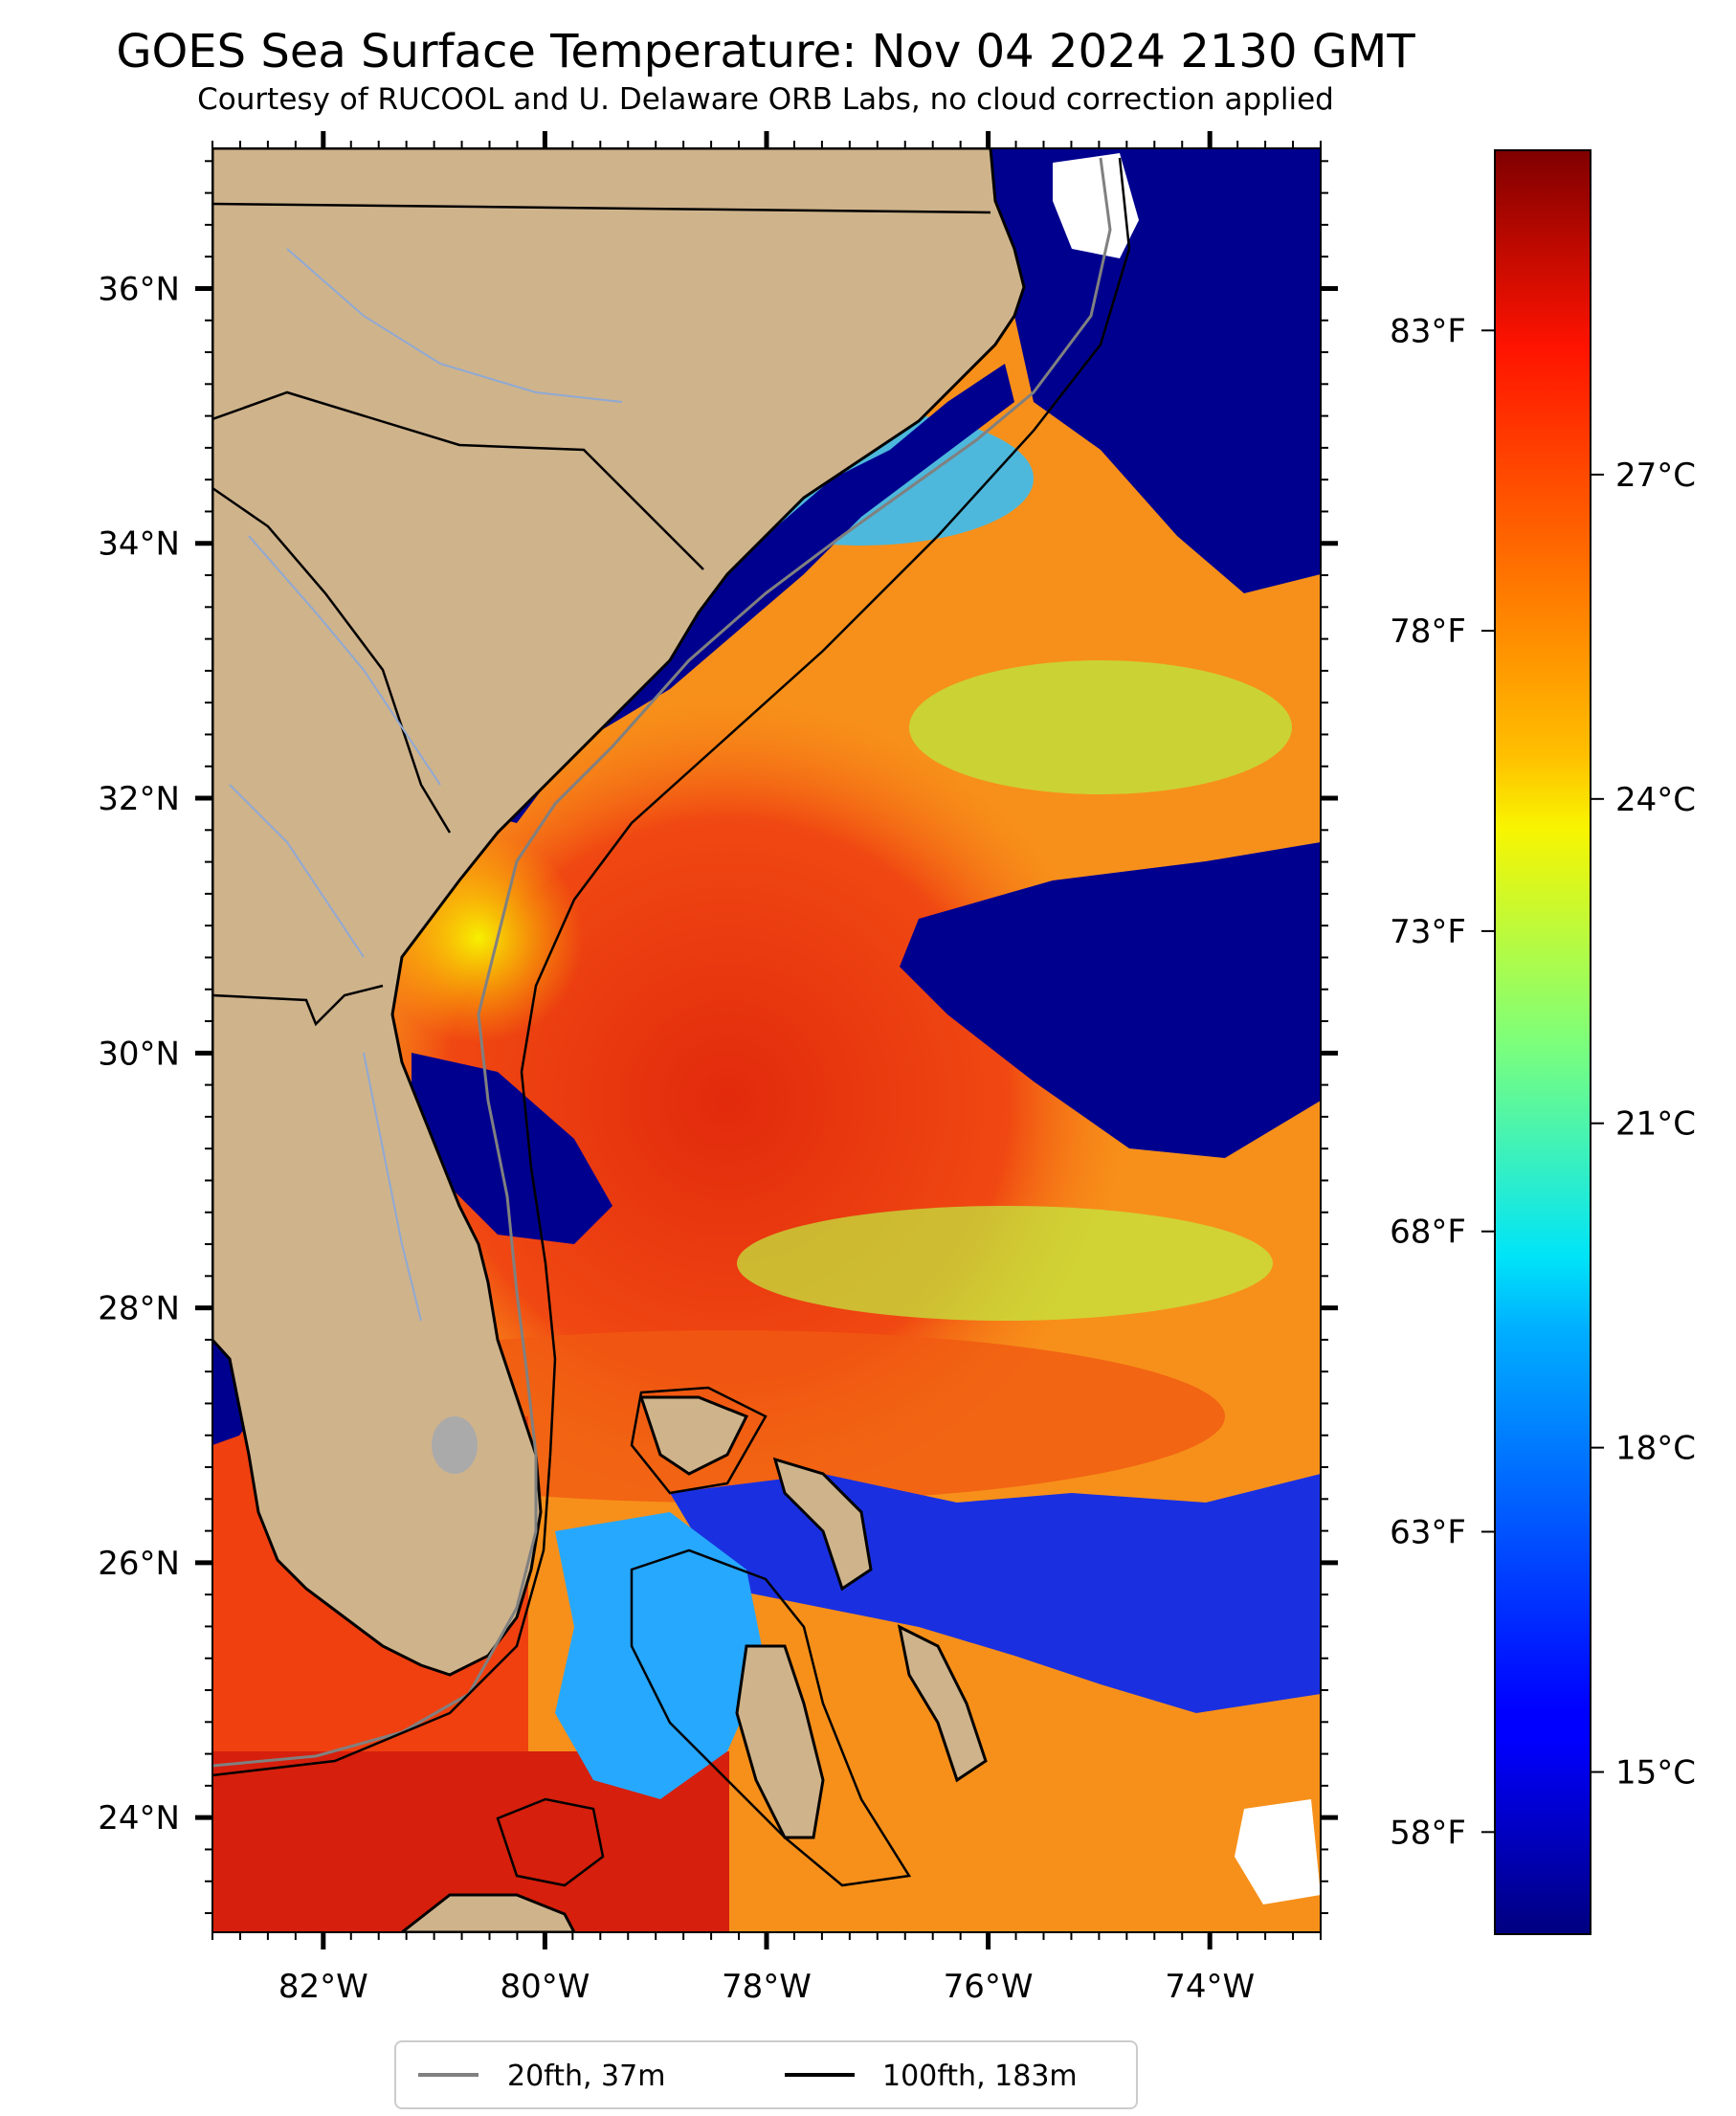 The image size is (1736, 2116). Describe the element at coordinates (545, 1987) in the screenshot. I see `lon-tick-label: 80°W` at that location.